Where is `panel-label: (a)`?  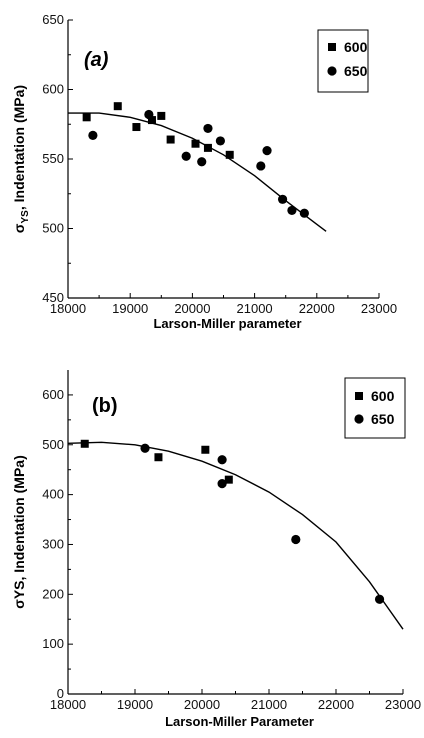 panel-label: (a) is located at coordinates (96, 60).